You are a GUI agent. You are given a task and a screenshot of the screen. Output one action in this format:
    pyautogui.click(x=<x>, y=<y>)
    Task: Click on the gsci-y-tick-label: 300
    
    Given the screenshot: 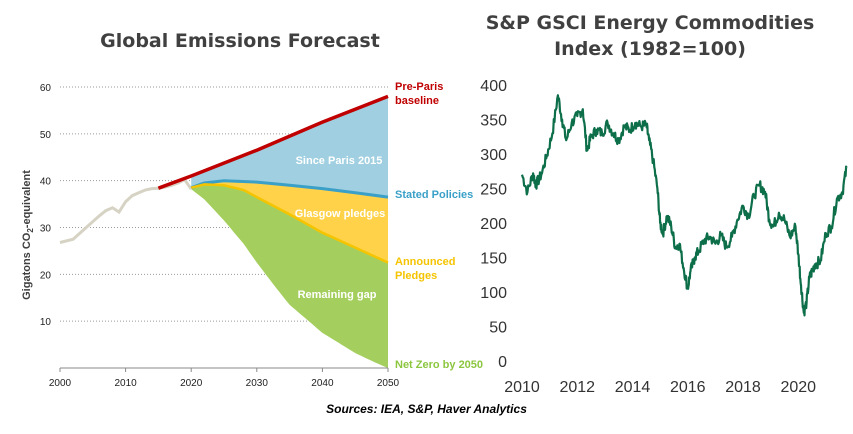 What is the action you would take?
    pyautogui.click(x=493, y=155)
    